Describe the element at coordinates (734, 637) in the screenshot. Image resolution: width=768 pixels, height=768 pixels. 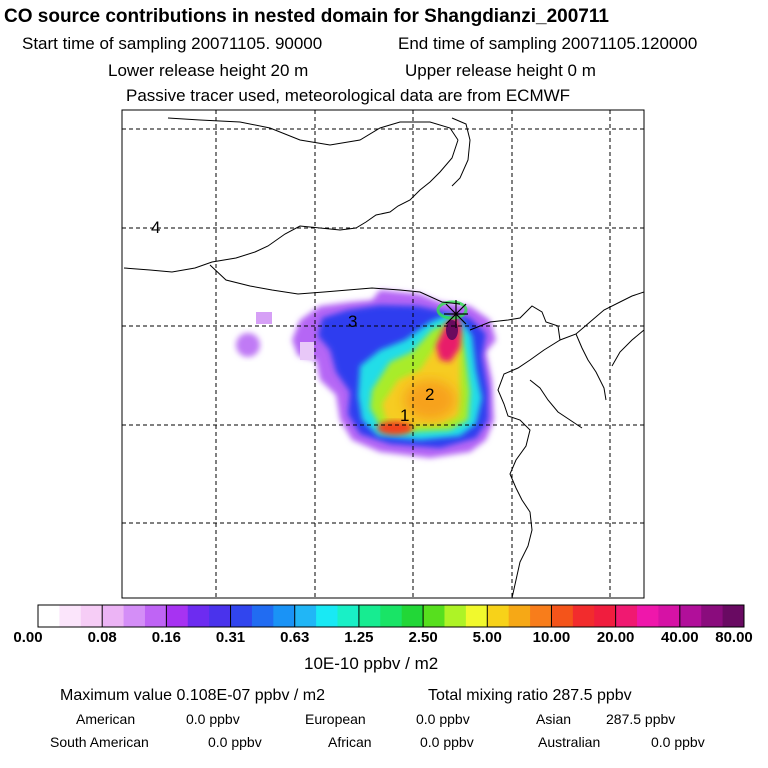
I see `colorbar-tick-label: 80.00` at that location.